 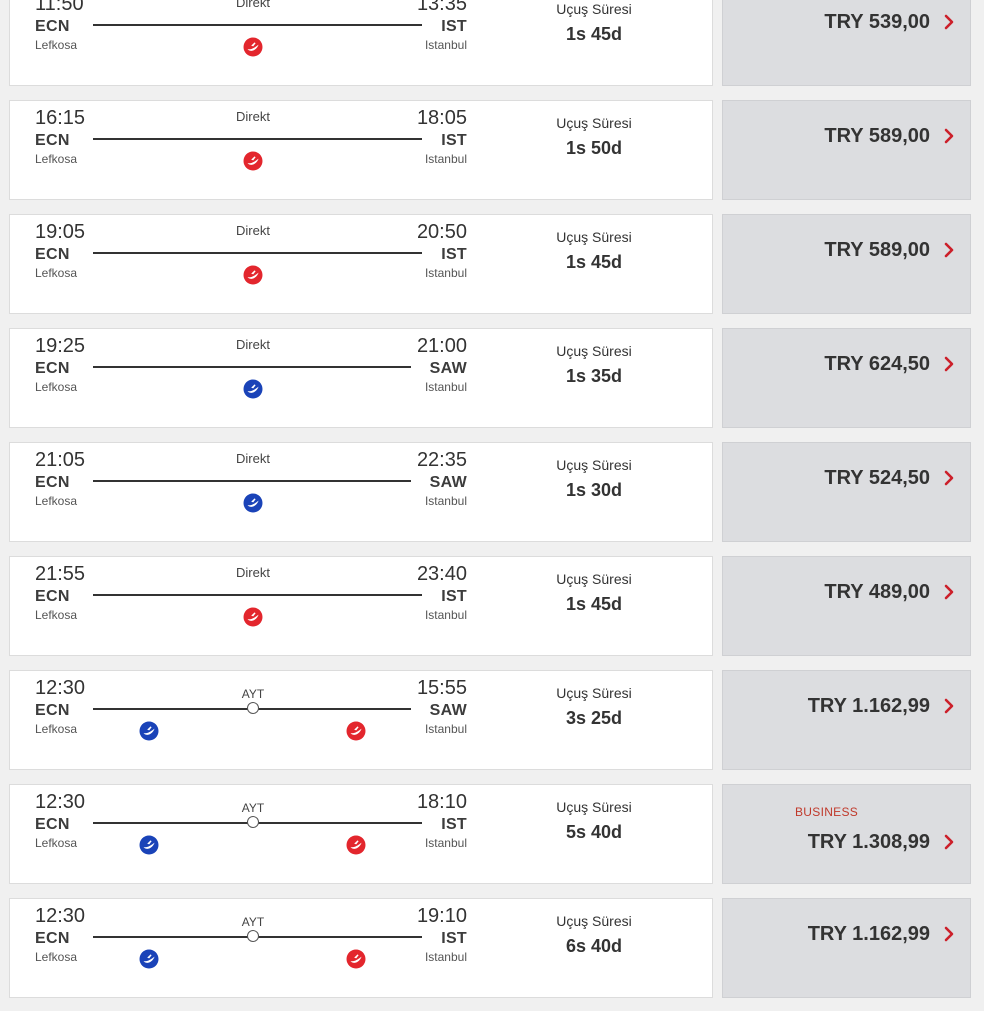 I want to click on flight-duration: 1s 30d, so click(x=594, y=490).